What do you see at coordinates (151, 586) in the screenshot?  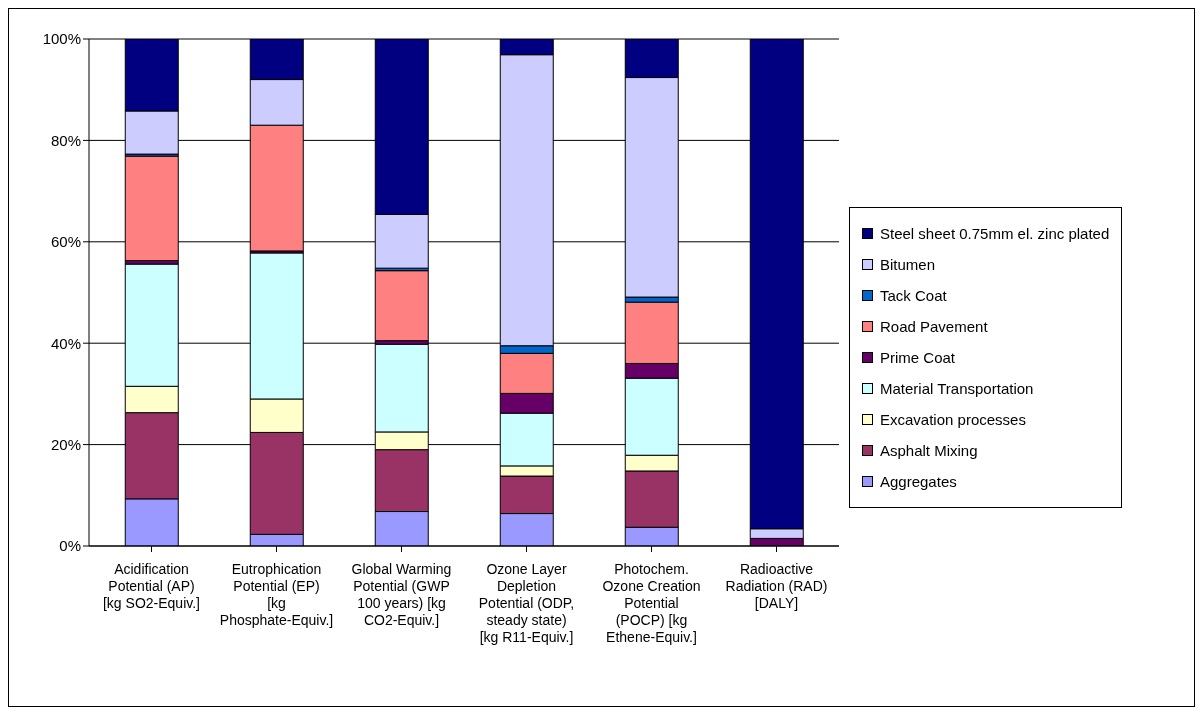 I see `x-tick-label: Acidification Potential (AP) [kg SO2-Equiv.]` at bounding box center [151, 586].